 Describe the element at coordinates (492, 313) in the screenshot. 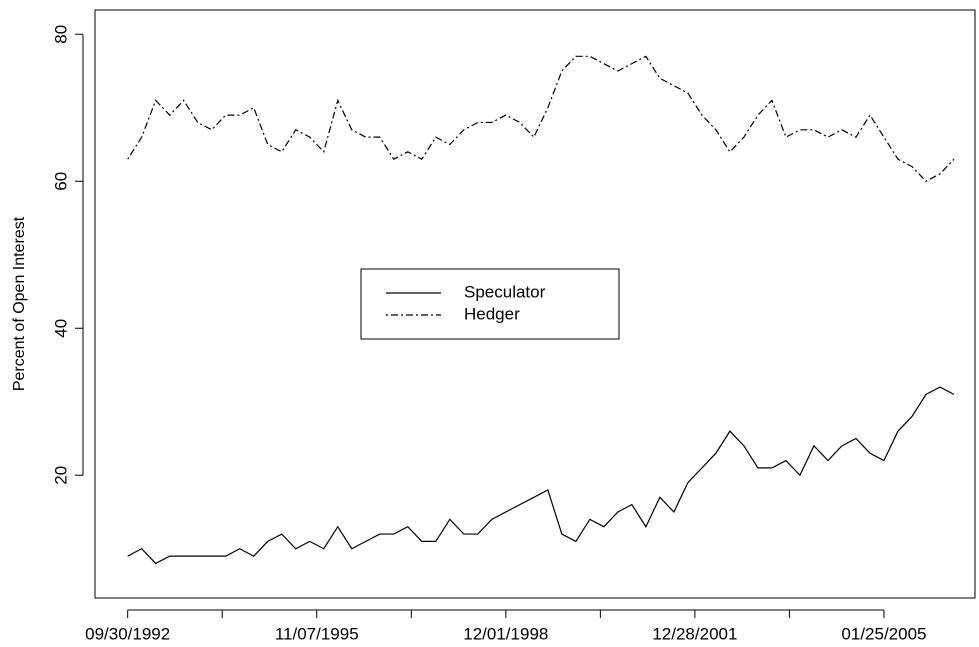

I see `legend-label: Hedger` at that location.